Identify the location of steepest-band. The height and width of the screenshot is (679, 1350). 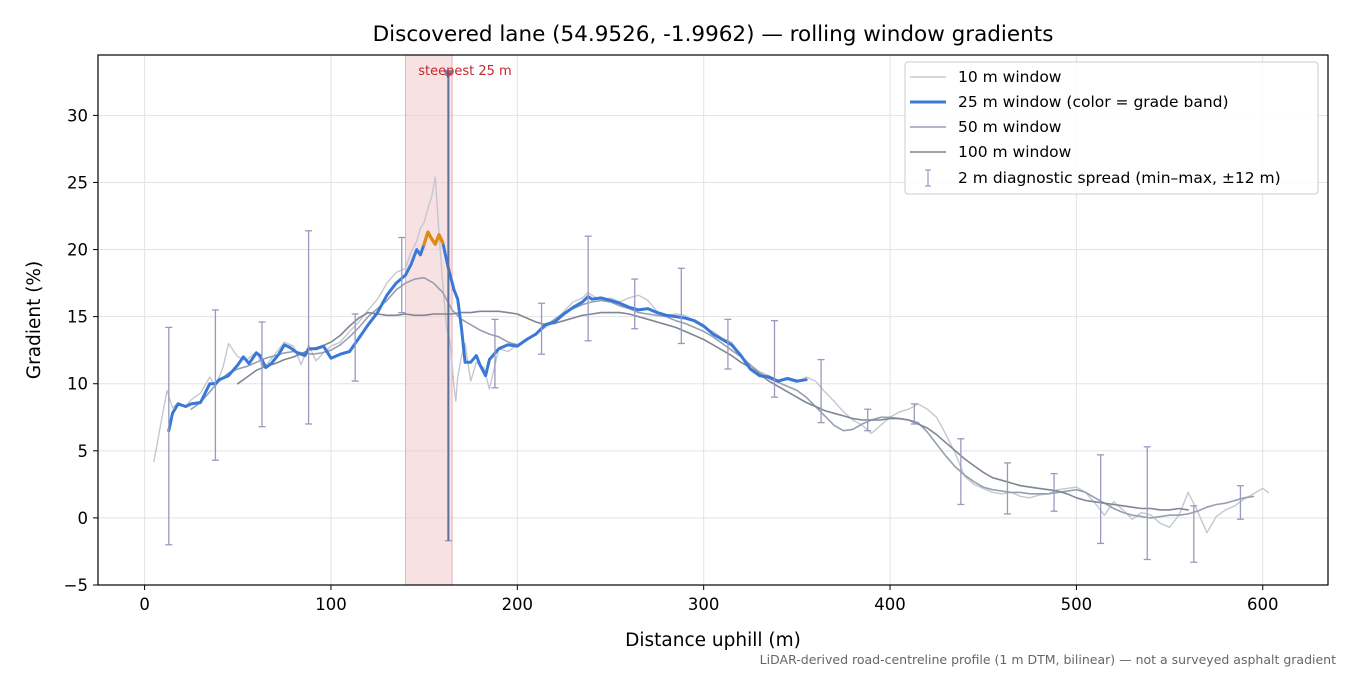
(429, 320).